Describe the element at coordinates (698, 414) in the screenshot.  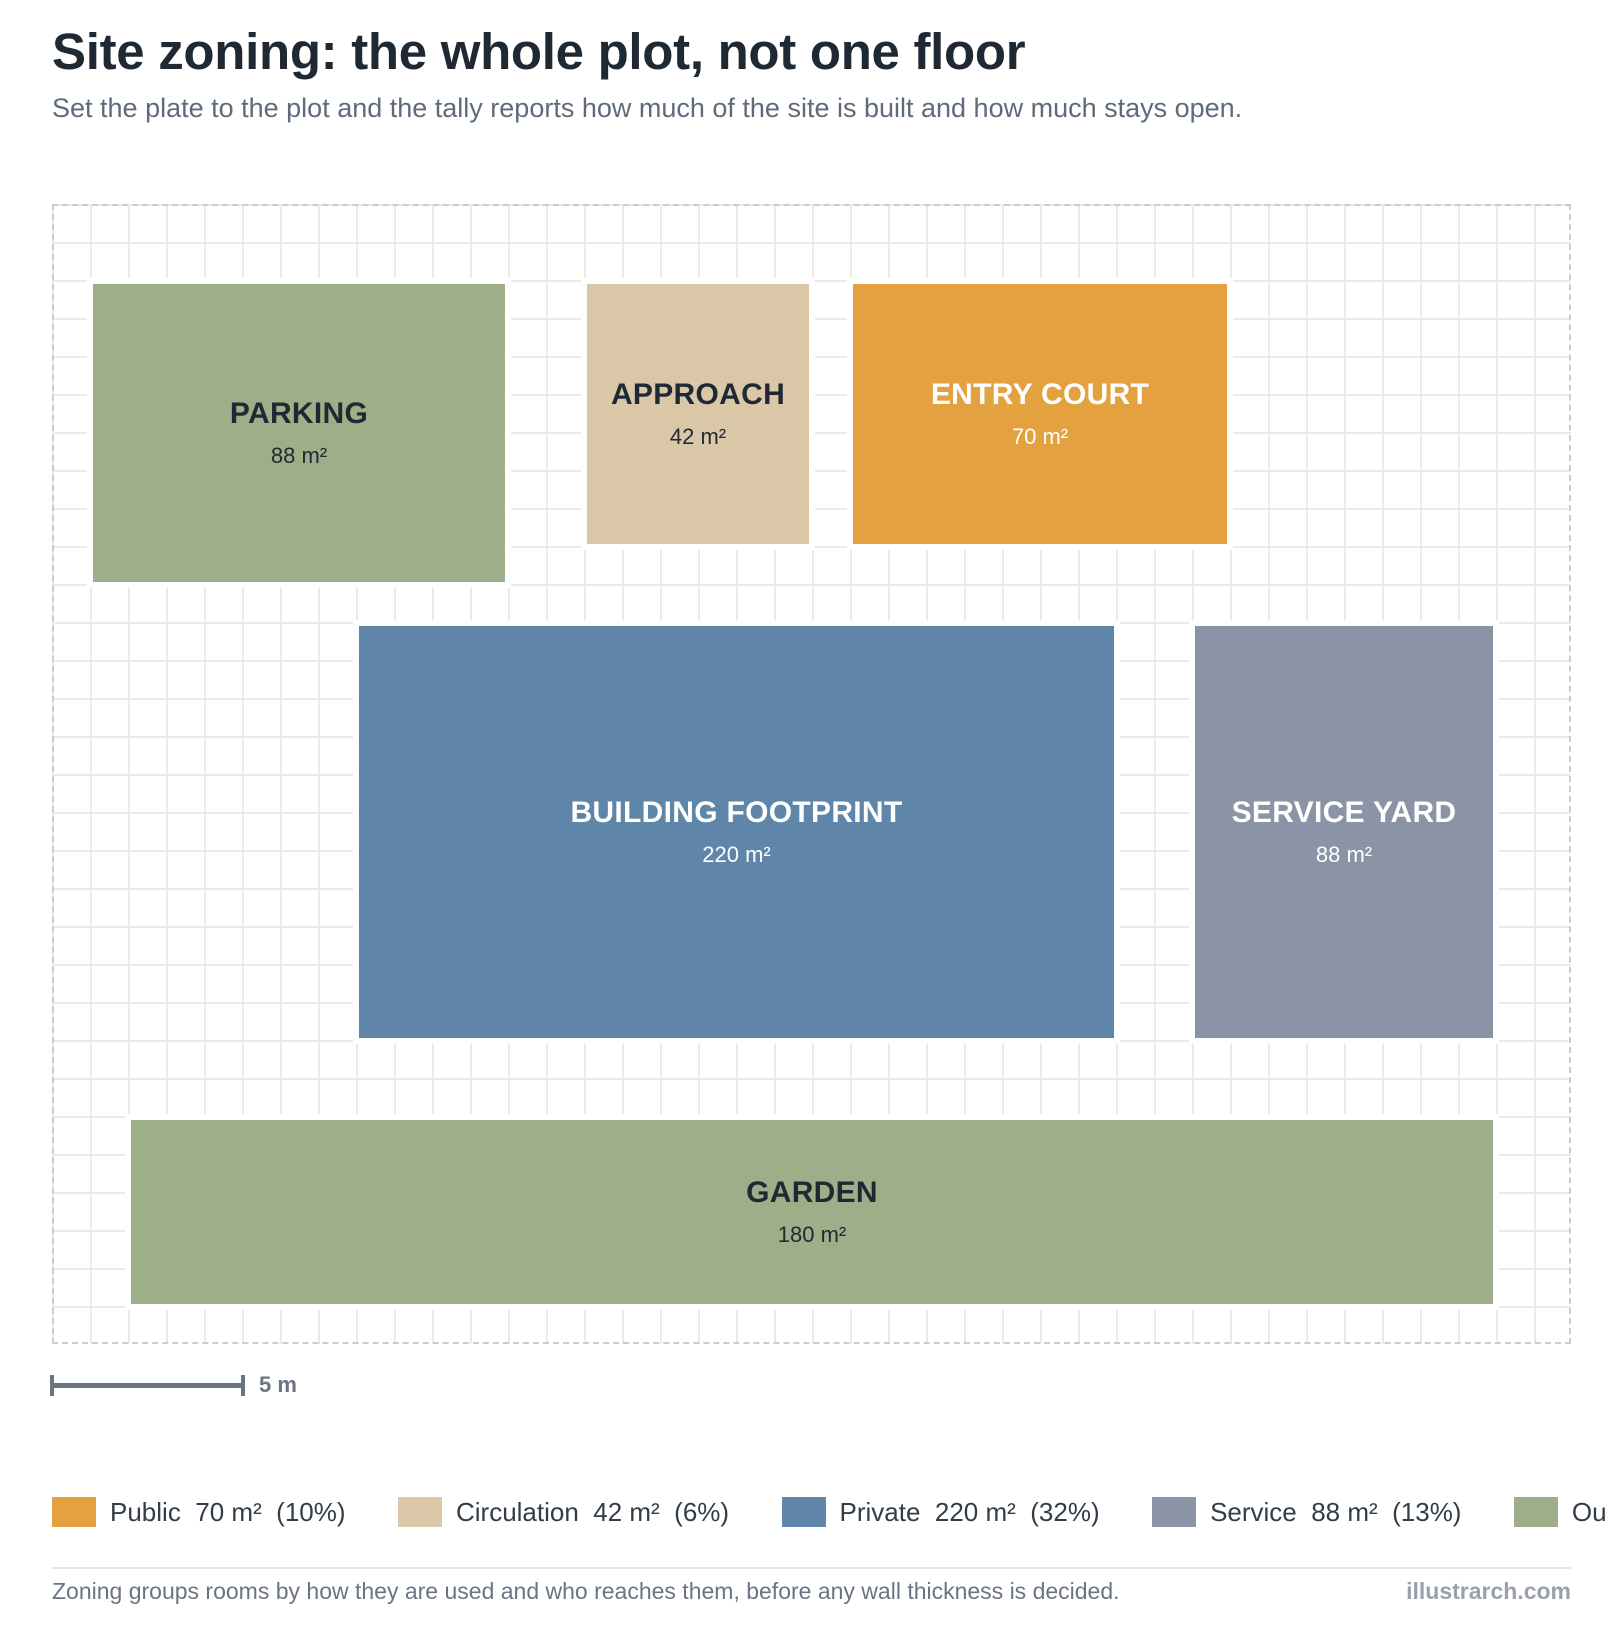
I see `zone-approach: APPROACH 42 m²` at that location.